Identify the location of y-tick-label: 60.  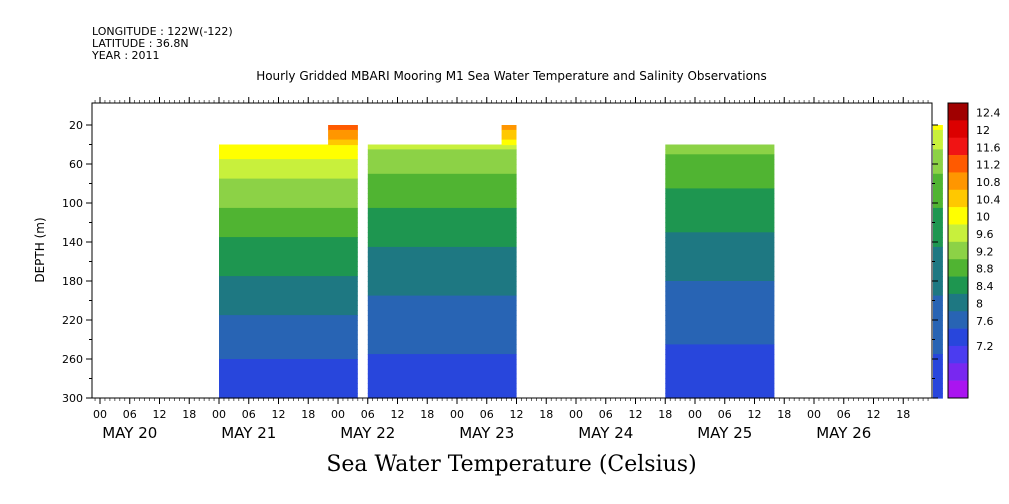
(76, 164).